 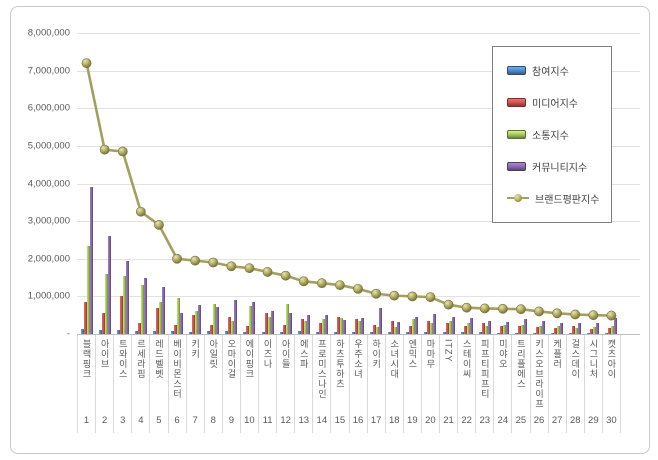 I want to click on bar-참여지수-rank19, so click(x=408, y=333).